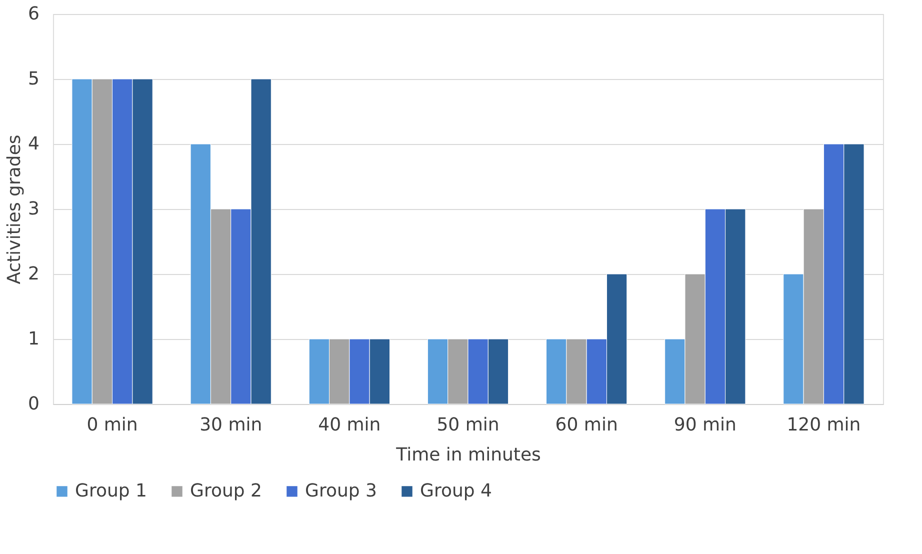  What do you see at coordinates (705, 425) in the screenshot?
I see `x-tick-label: 90 min` at bounding box center [705, 425].